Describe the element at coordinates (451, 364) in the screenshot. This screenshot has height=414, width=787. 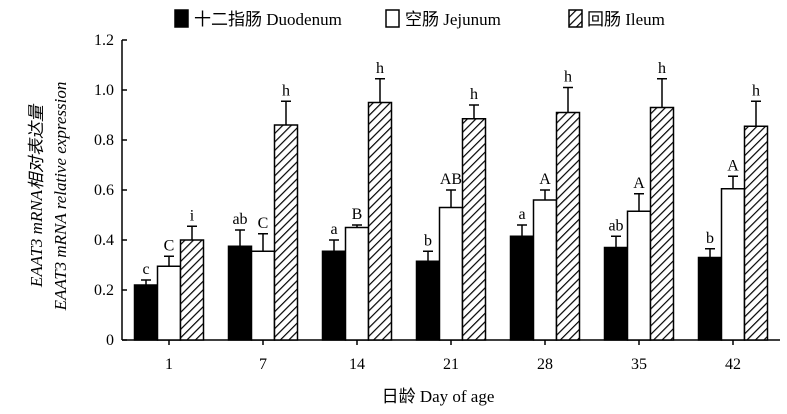
I see `x-tick-label: 21` at that location.